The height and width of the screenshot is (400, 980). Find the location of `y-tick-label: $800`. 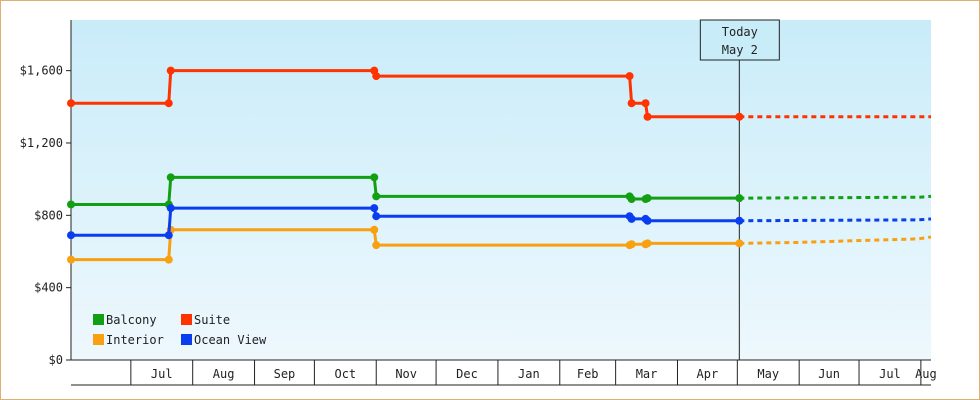

y-tick-label: $800 is located at coordinates (48, 215).